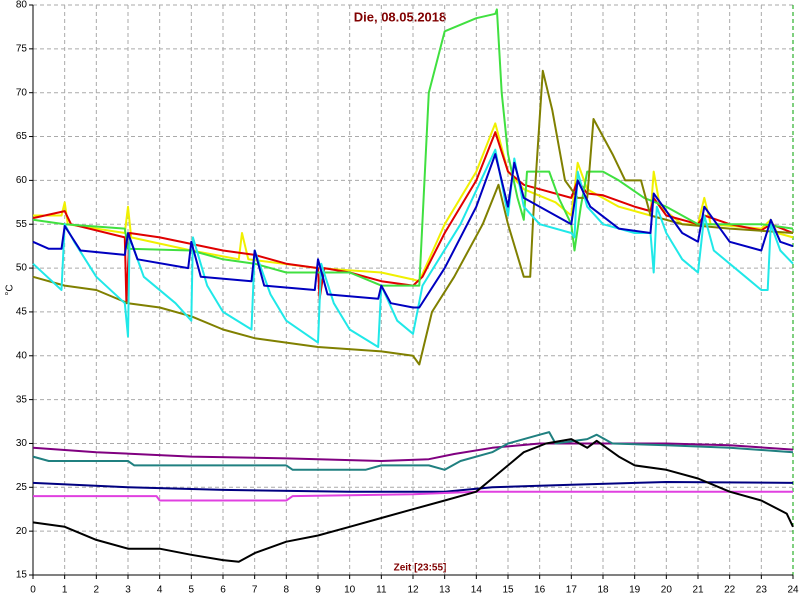 This screenshot has width=800, height=600. Describe the element at coordinates (477, 590) in the screenshot. I see `x-tick-label: 14` at that location.